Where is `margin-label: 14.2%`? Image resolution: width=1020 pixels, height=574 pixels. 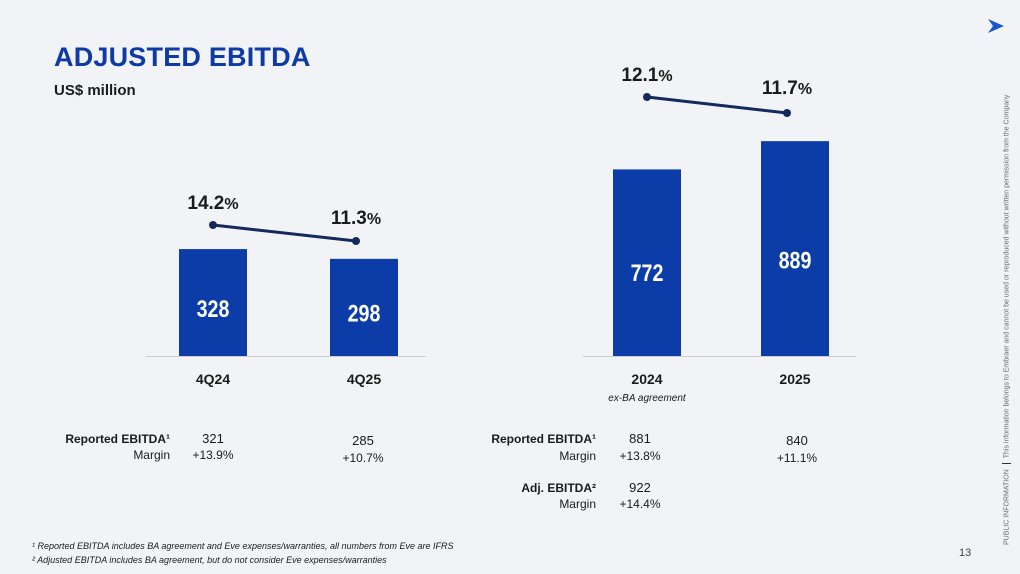
margin-label: 14.2% is located at coordinates (212, 203).